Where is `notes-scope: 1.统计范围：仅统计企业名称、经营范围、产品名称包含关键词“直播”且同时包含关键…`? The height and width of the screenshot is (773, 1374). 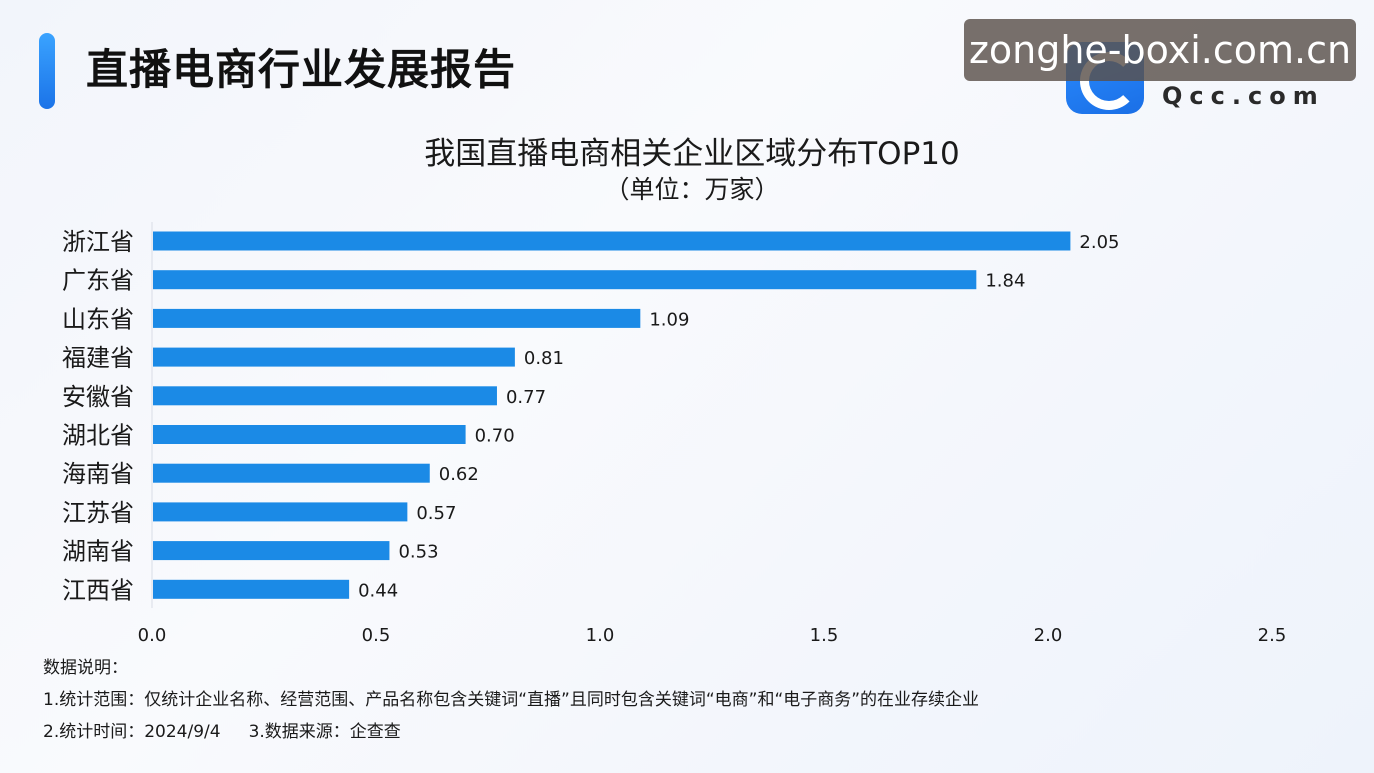
notes-scope: 1.统计范围：仅统计企业名称、经营范围、产品名称包含关键词“直播”且同时包含关键… is located at coordinates (511, 700).